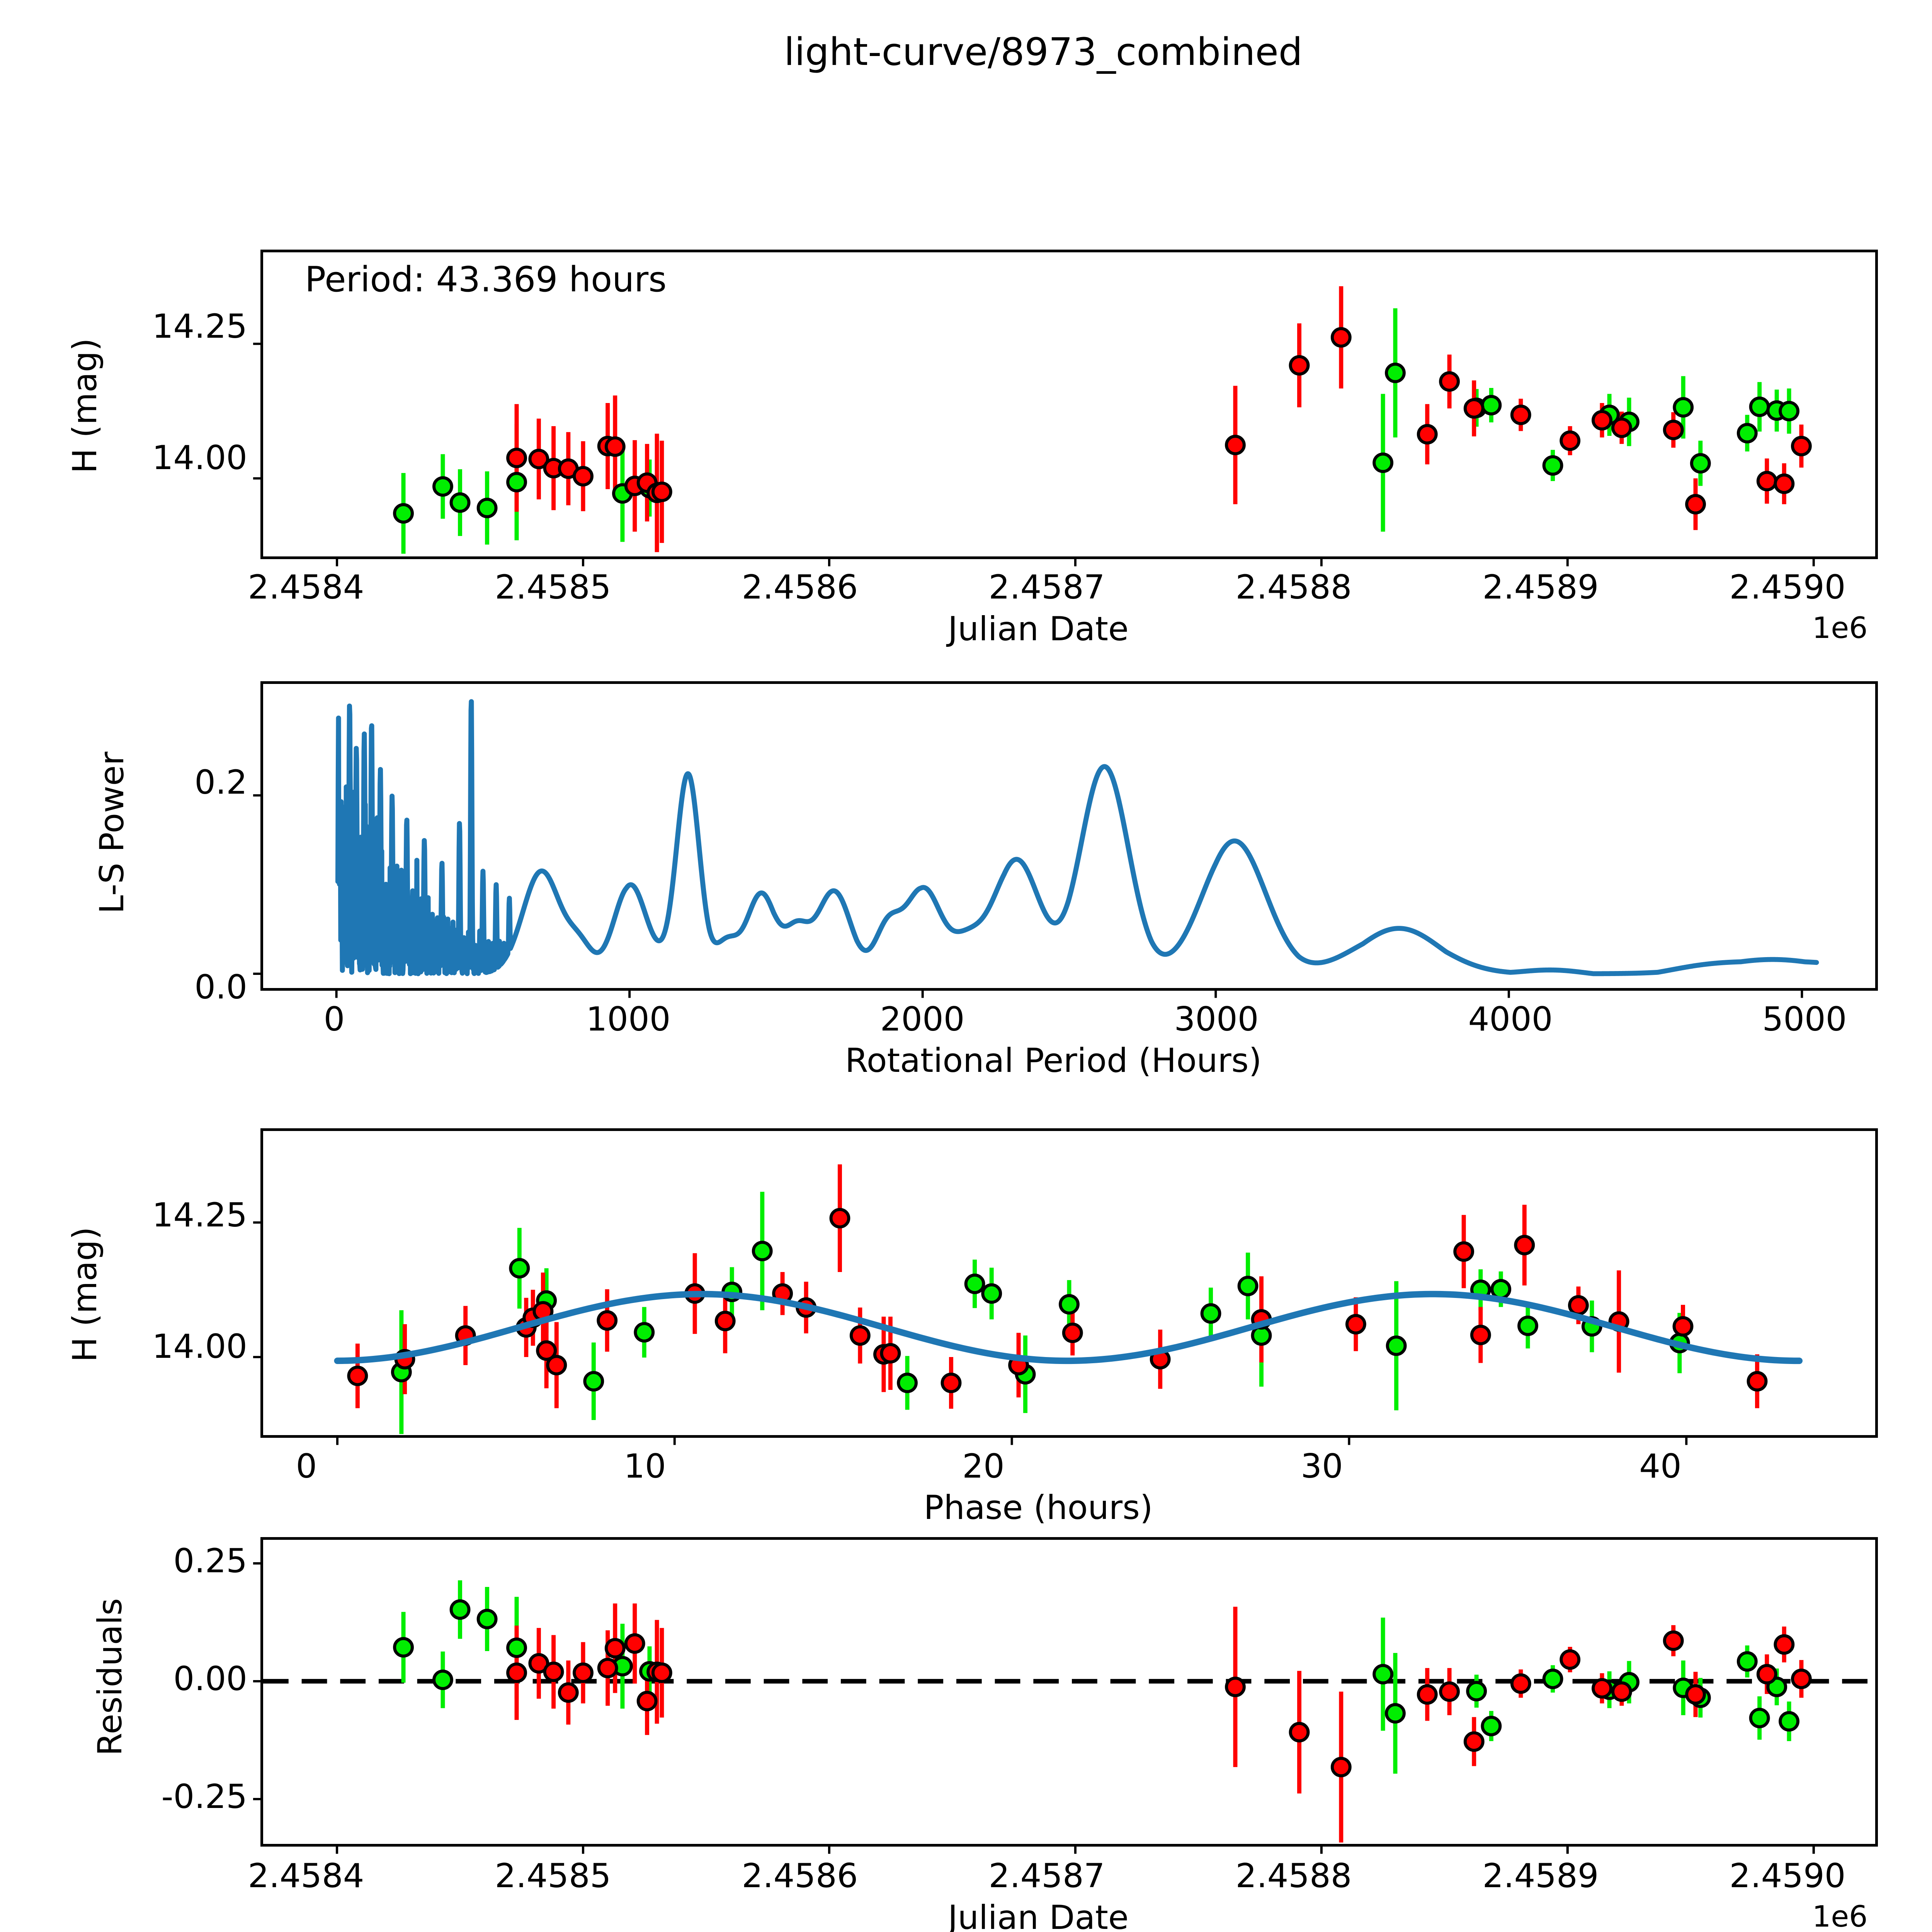  What do you see at coordinates (1047, 1876) in the screenshot?
I see `panel4-xtick-3: 2.4587` at bounding box center [1047, 1876].